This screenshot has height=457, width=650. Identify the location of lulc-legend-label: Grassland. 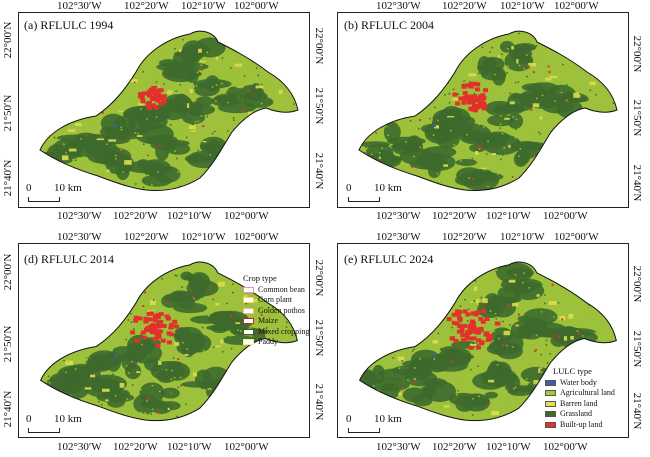
(576, 413).